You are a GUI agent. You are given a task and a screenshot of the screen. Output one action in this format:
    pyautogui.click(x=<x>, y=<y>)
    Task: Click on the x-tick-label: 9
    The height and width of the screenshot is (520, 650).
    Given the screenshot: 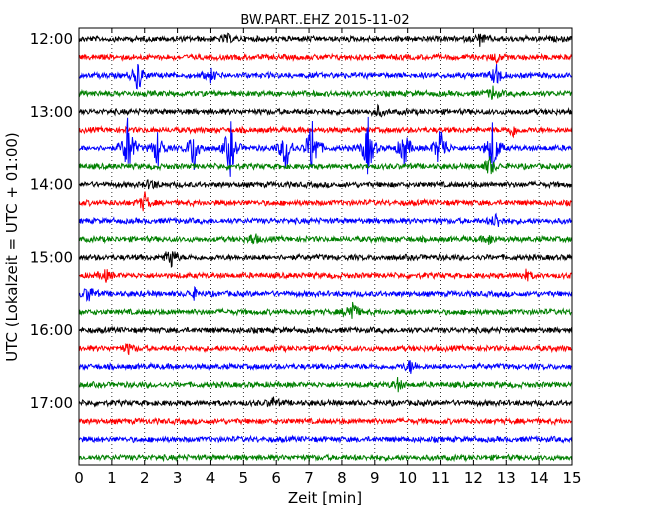 What is the action you would take?
    pyautogui.click(x=375, y=478)
    